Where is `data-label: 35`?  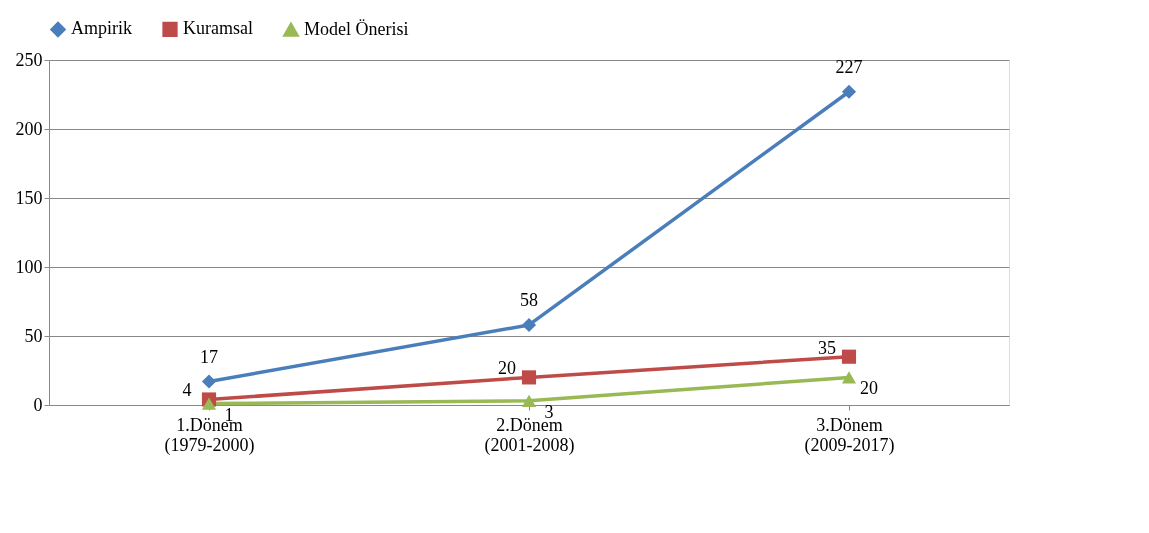
data-label: 35 is located at coordinates (827, 347).